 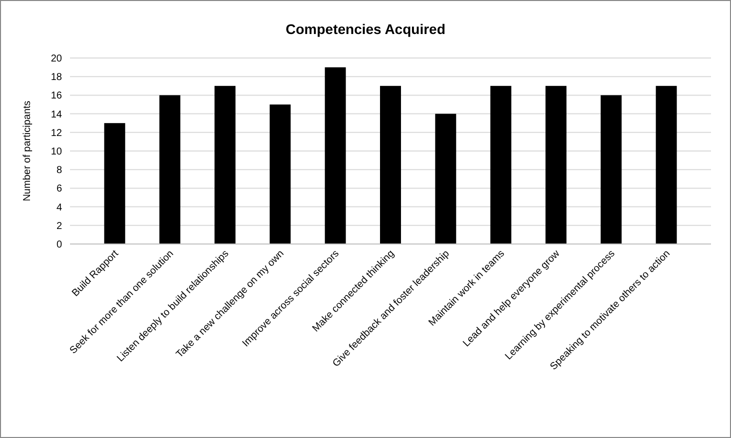 I want to click on y-tick-label: 6, so click(x=59, y=189).